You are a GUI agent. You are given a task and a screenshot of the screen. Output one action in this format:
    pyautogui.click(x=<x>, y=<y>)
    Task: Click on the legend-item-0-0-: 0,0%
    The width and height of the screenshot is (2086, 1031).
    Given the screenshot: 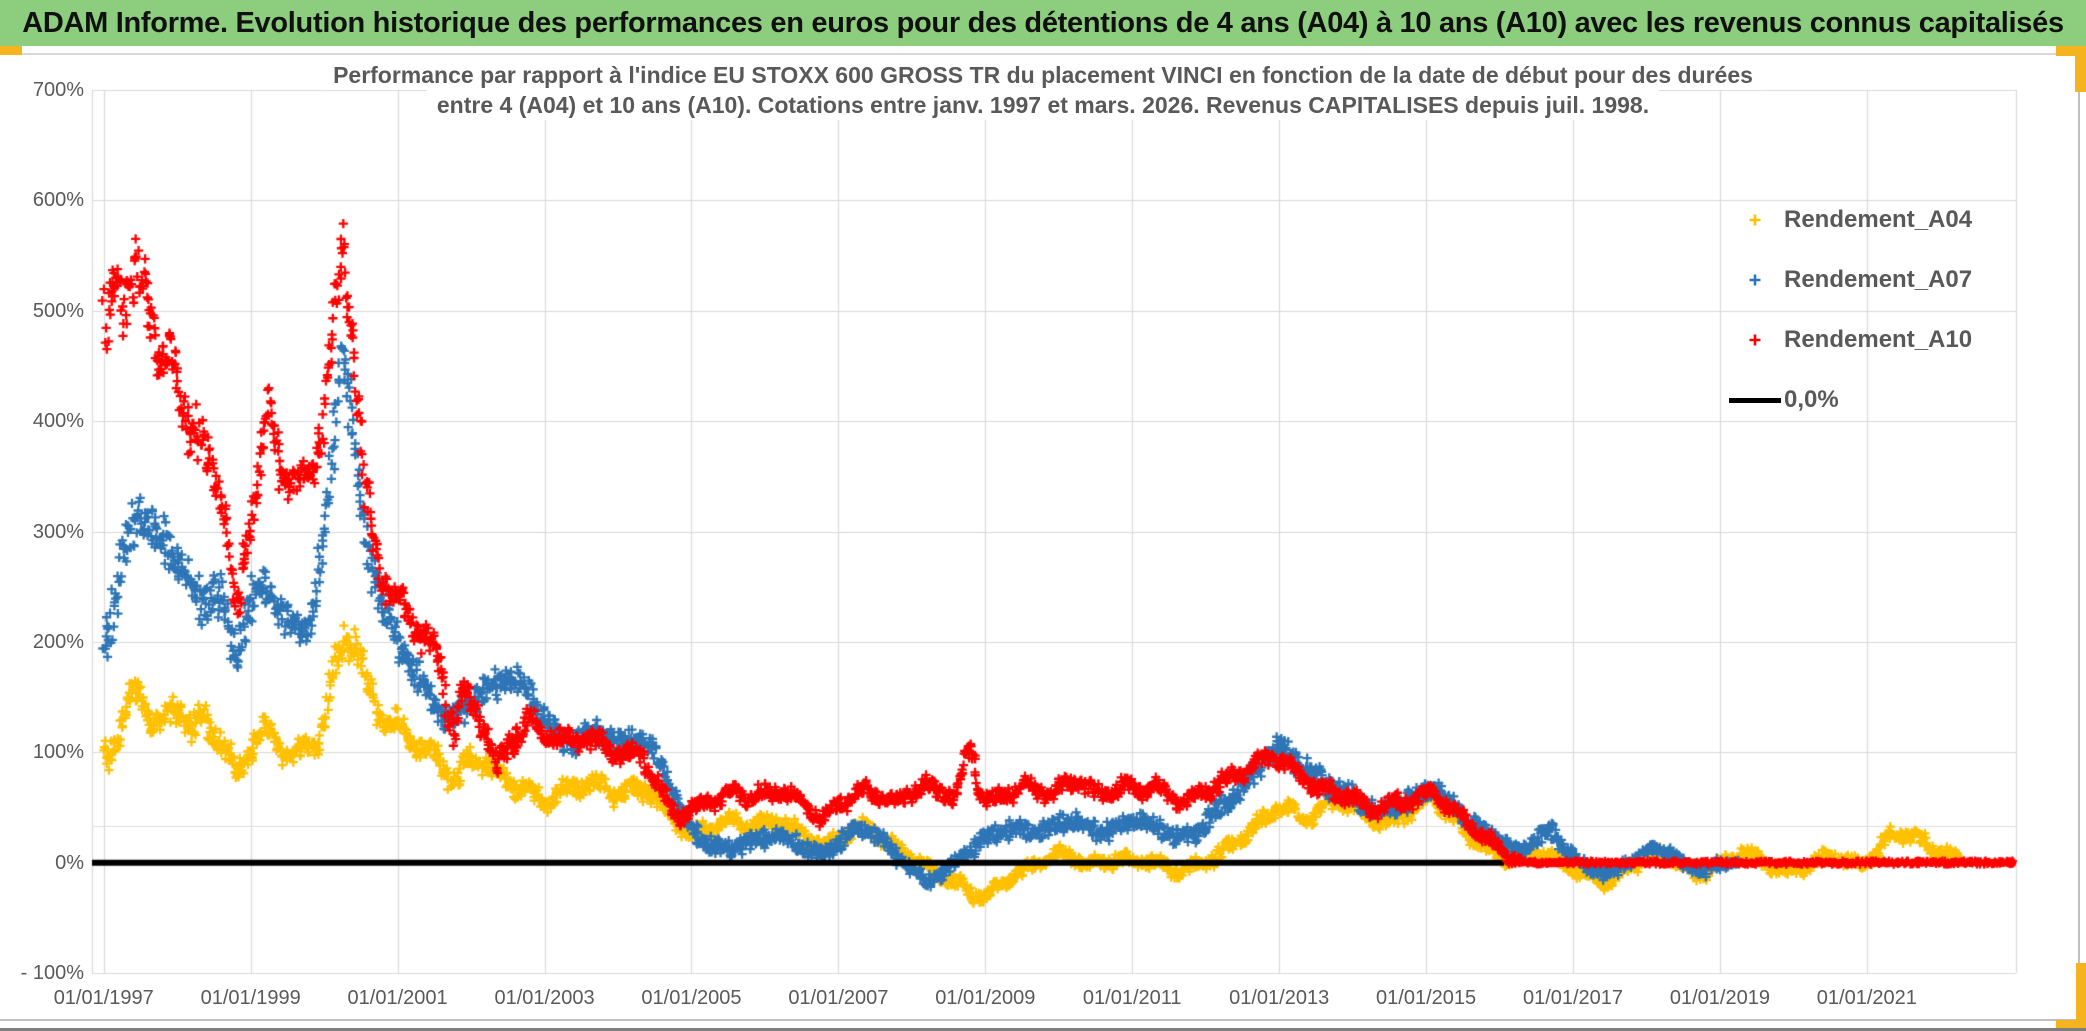 What is the action you would take?
    pyautogui.click(x=1849, y=400)
    